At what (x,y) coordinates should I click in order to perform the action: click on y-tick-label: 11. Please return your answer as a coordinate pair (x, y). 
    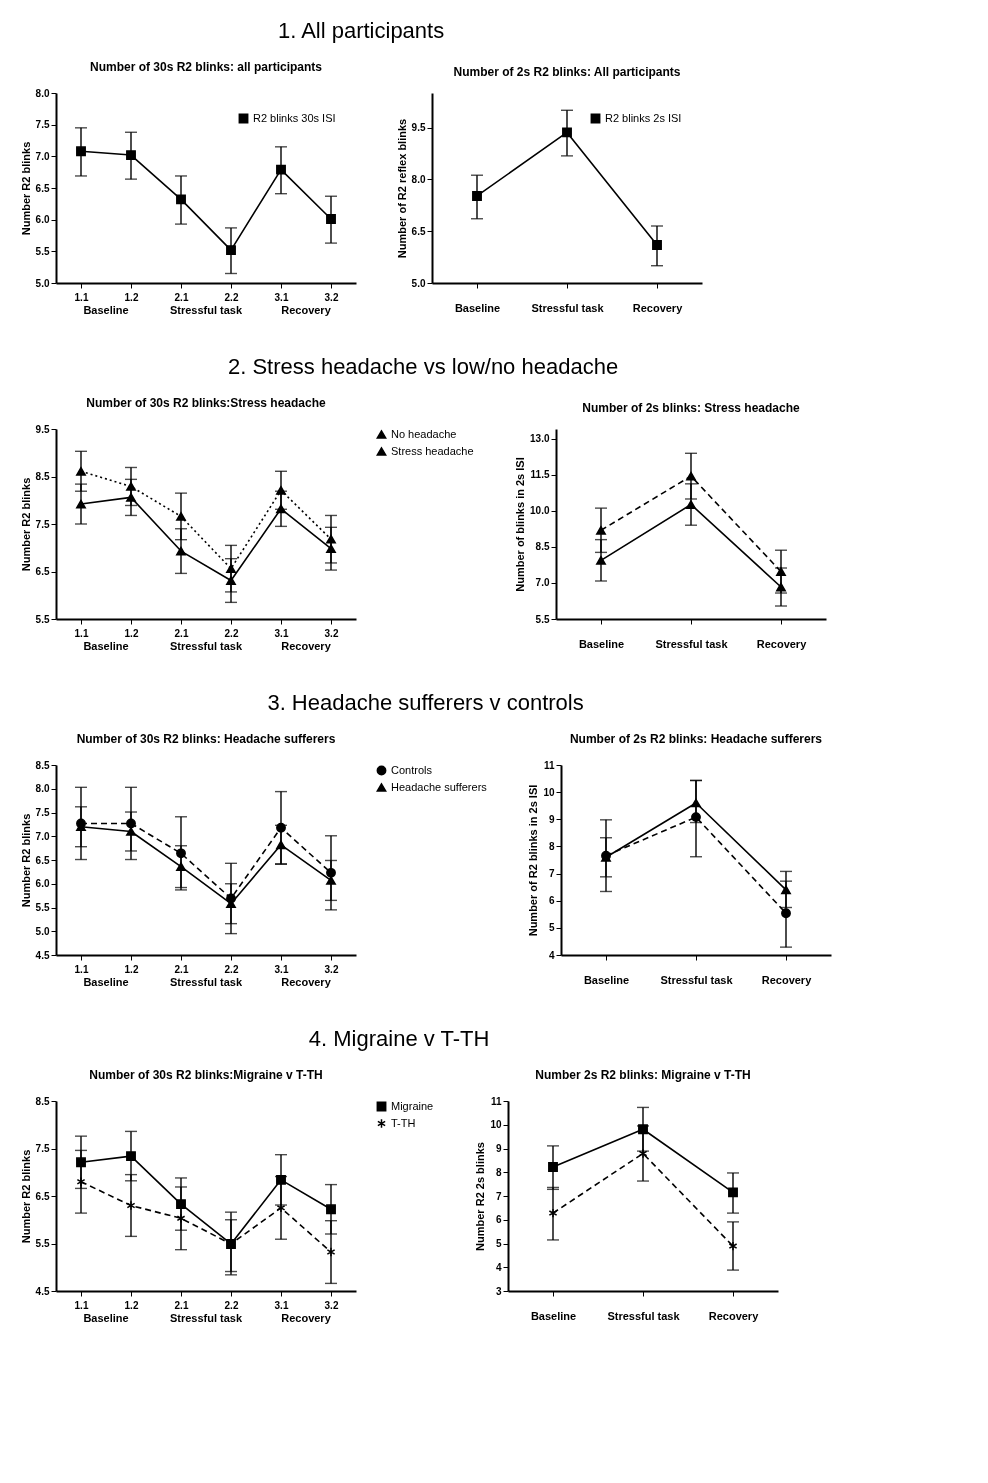
    Looking at the image, I should click on (496, 1101).